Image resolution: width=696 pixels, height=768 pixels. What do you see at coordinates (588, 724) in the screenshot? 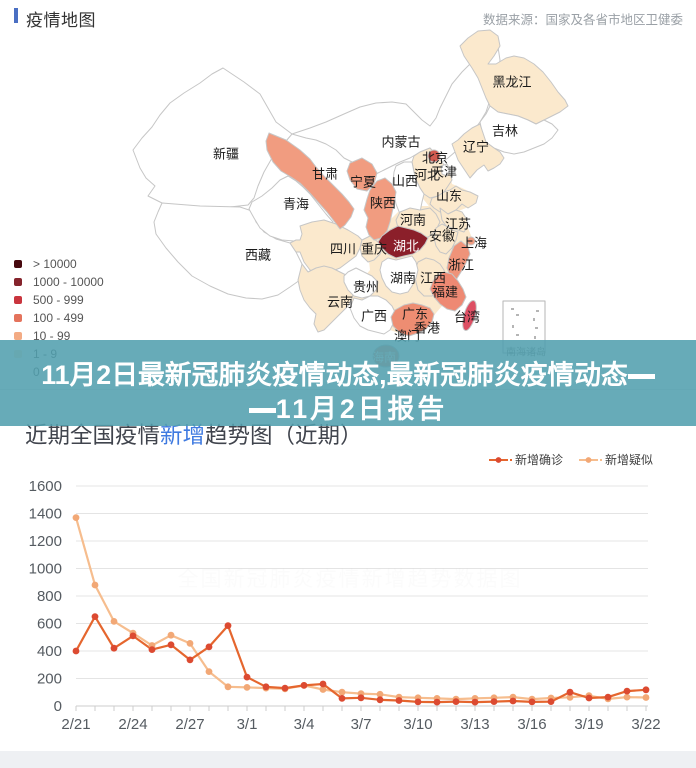
I see `svg-text: 3/19` at bounding box center [588, 724].